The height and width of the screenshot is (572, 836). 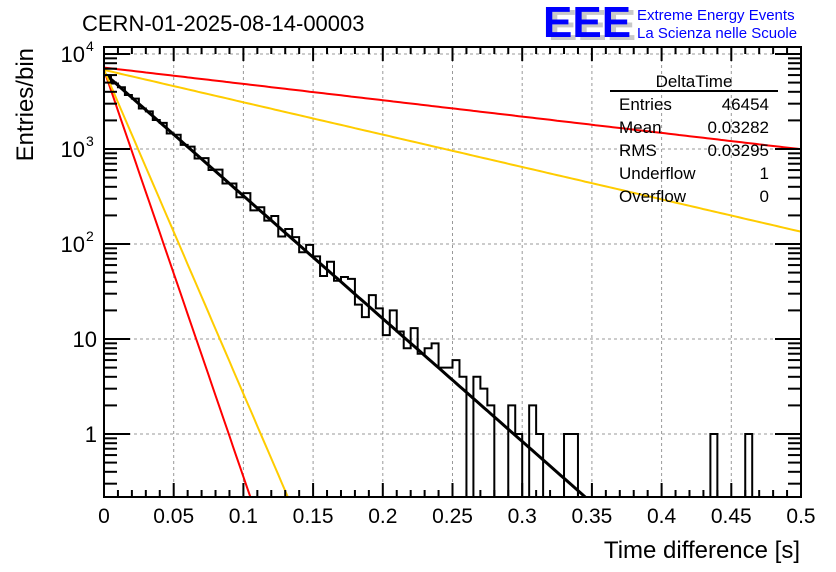 What do you see at coordinates (653, 196) in the screenshot?
I see `stats-label-overflow: Overflow` at bounding box center [653, 196].